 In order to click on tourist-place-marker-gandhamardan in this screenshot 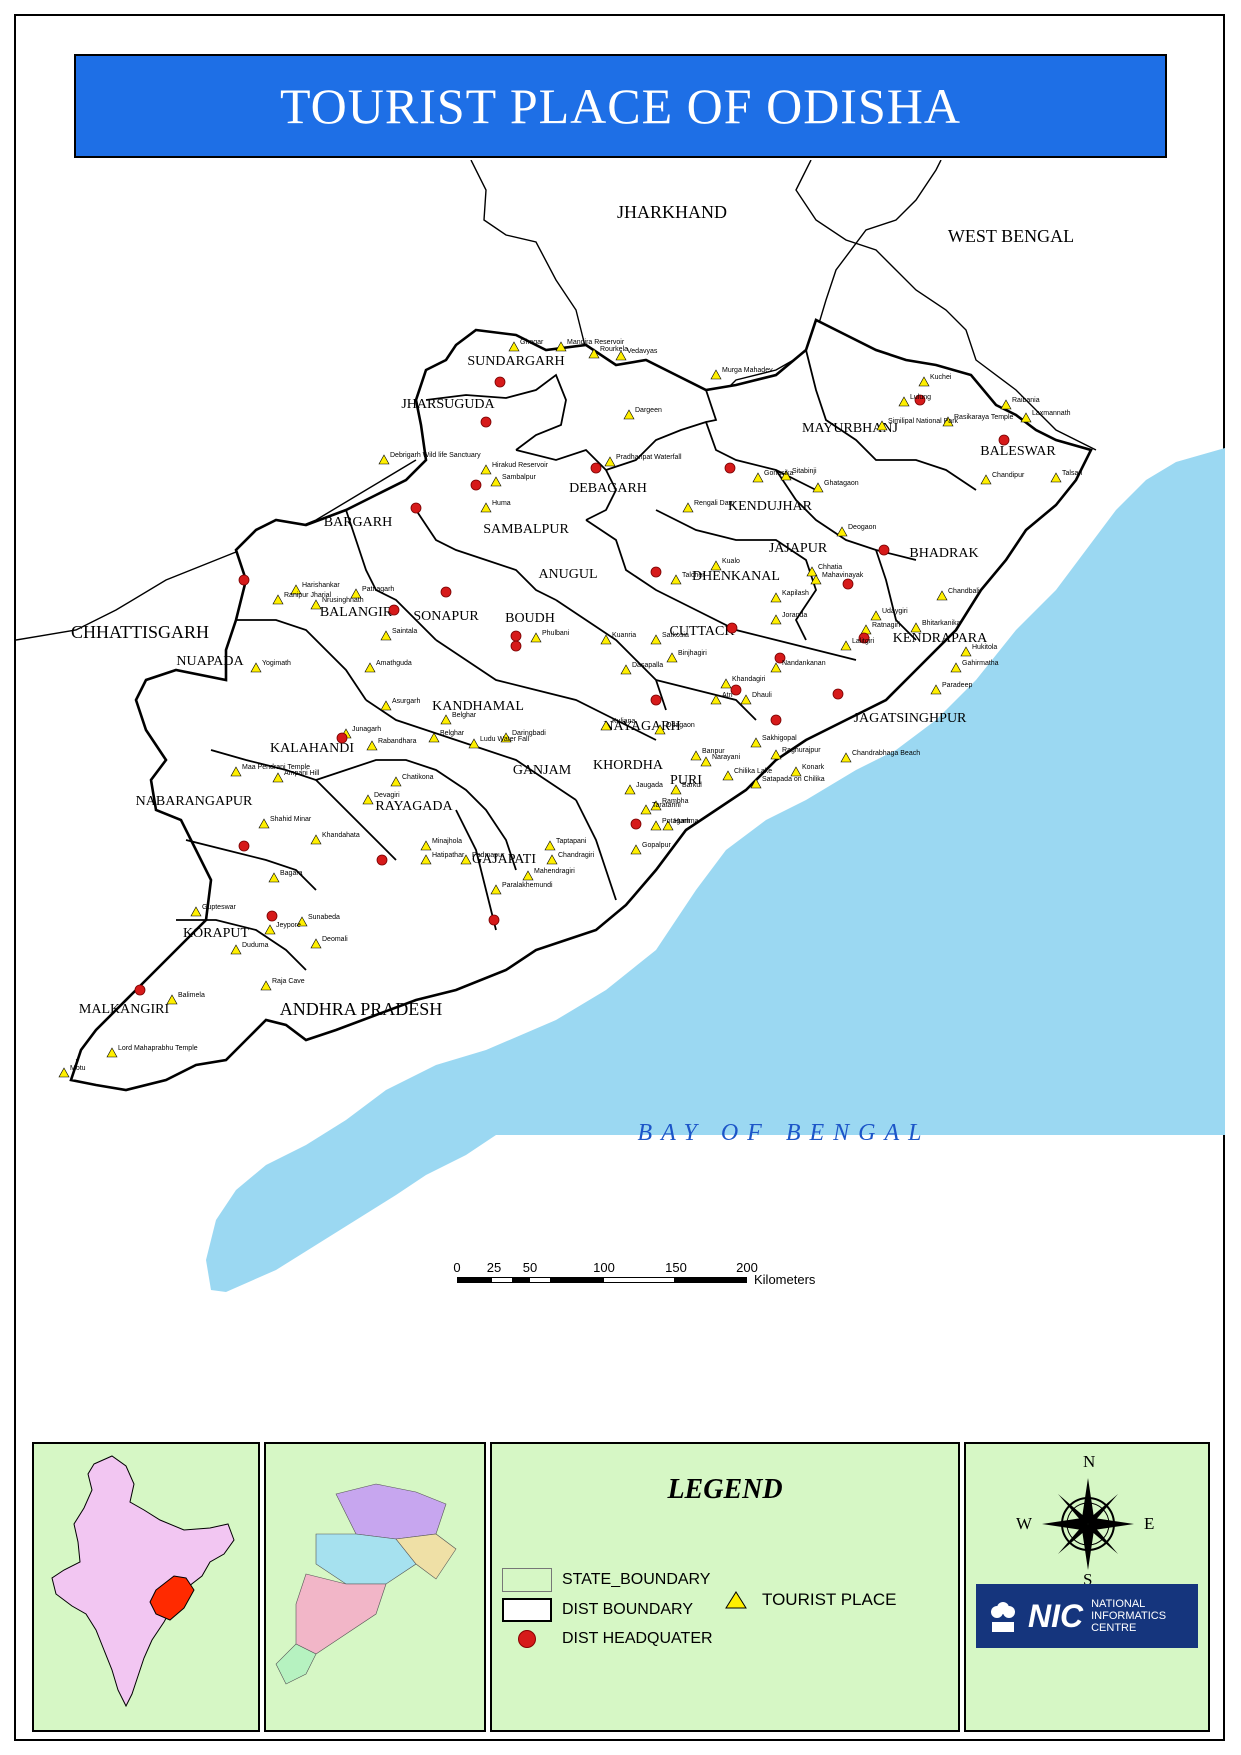, I will do `click(316, 604)`.